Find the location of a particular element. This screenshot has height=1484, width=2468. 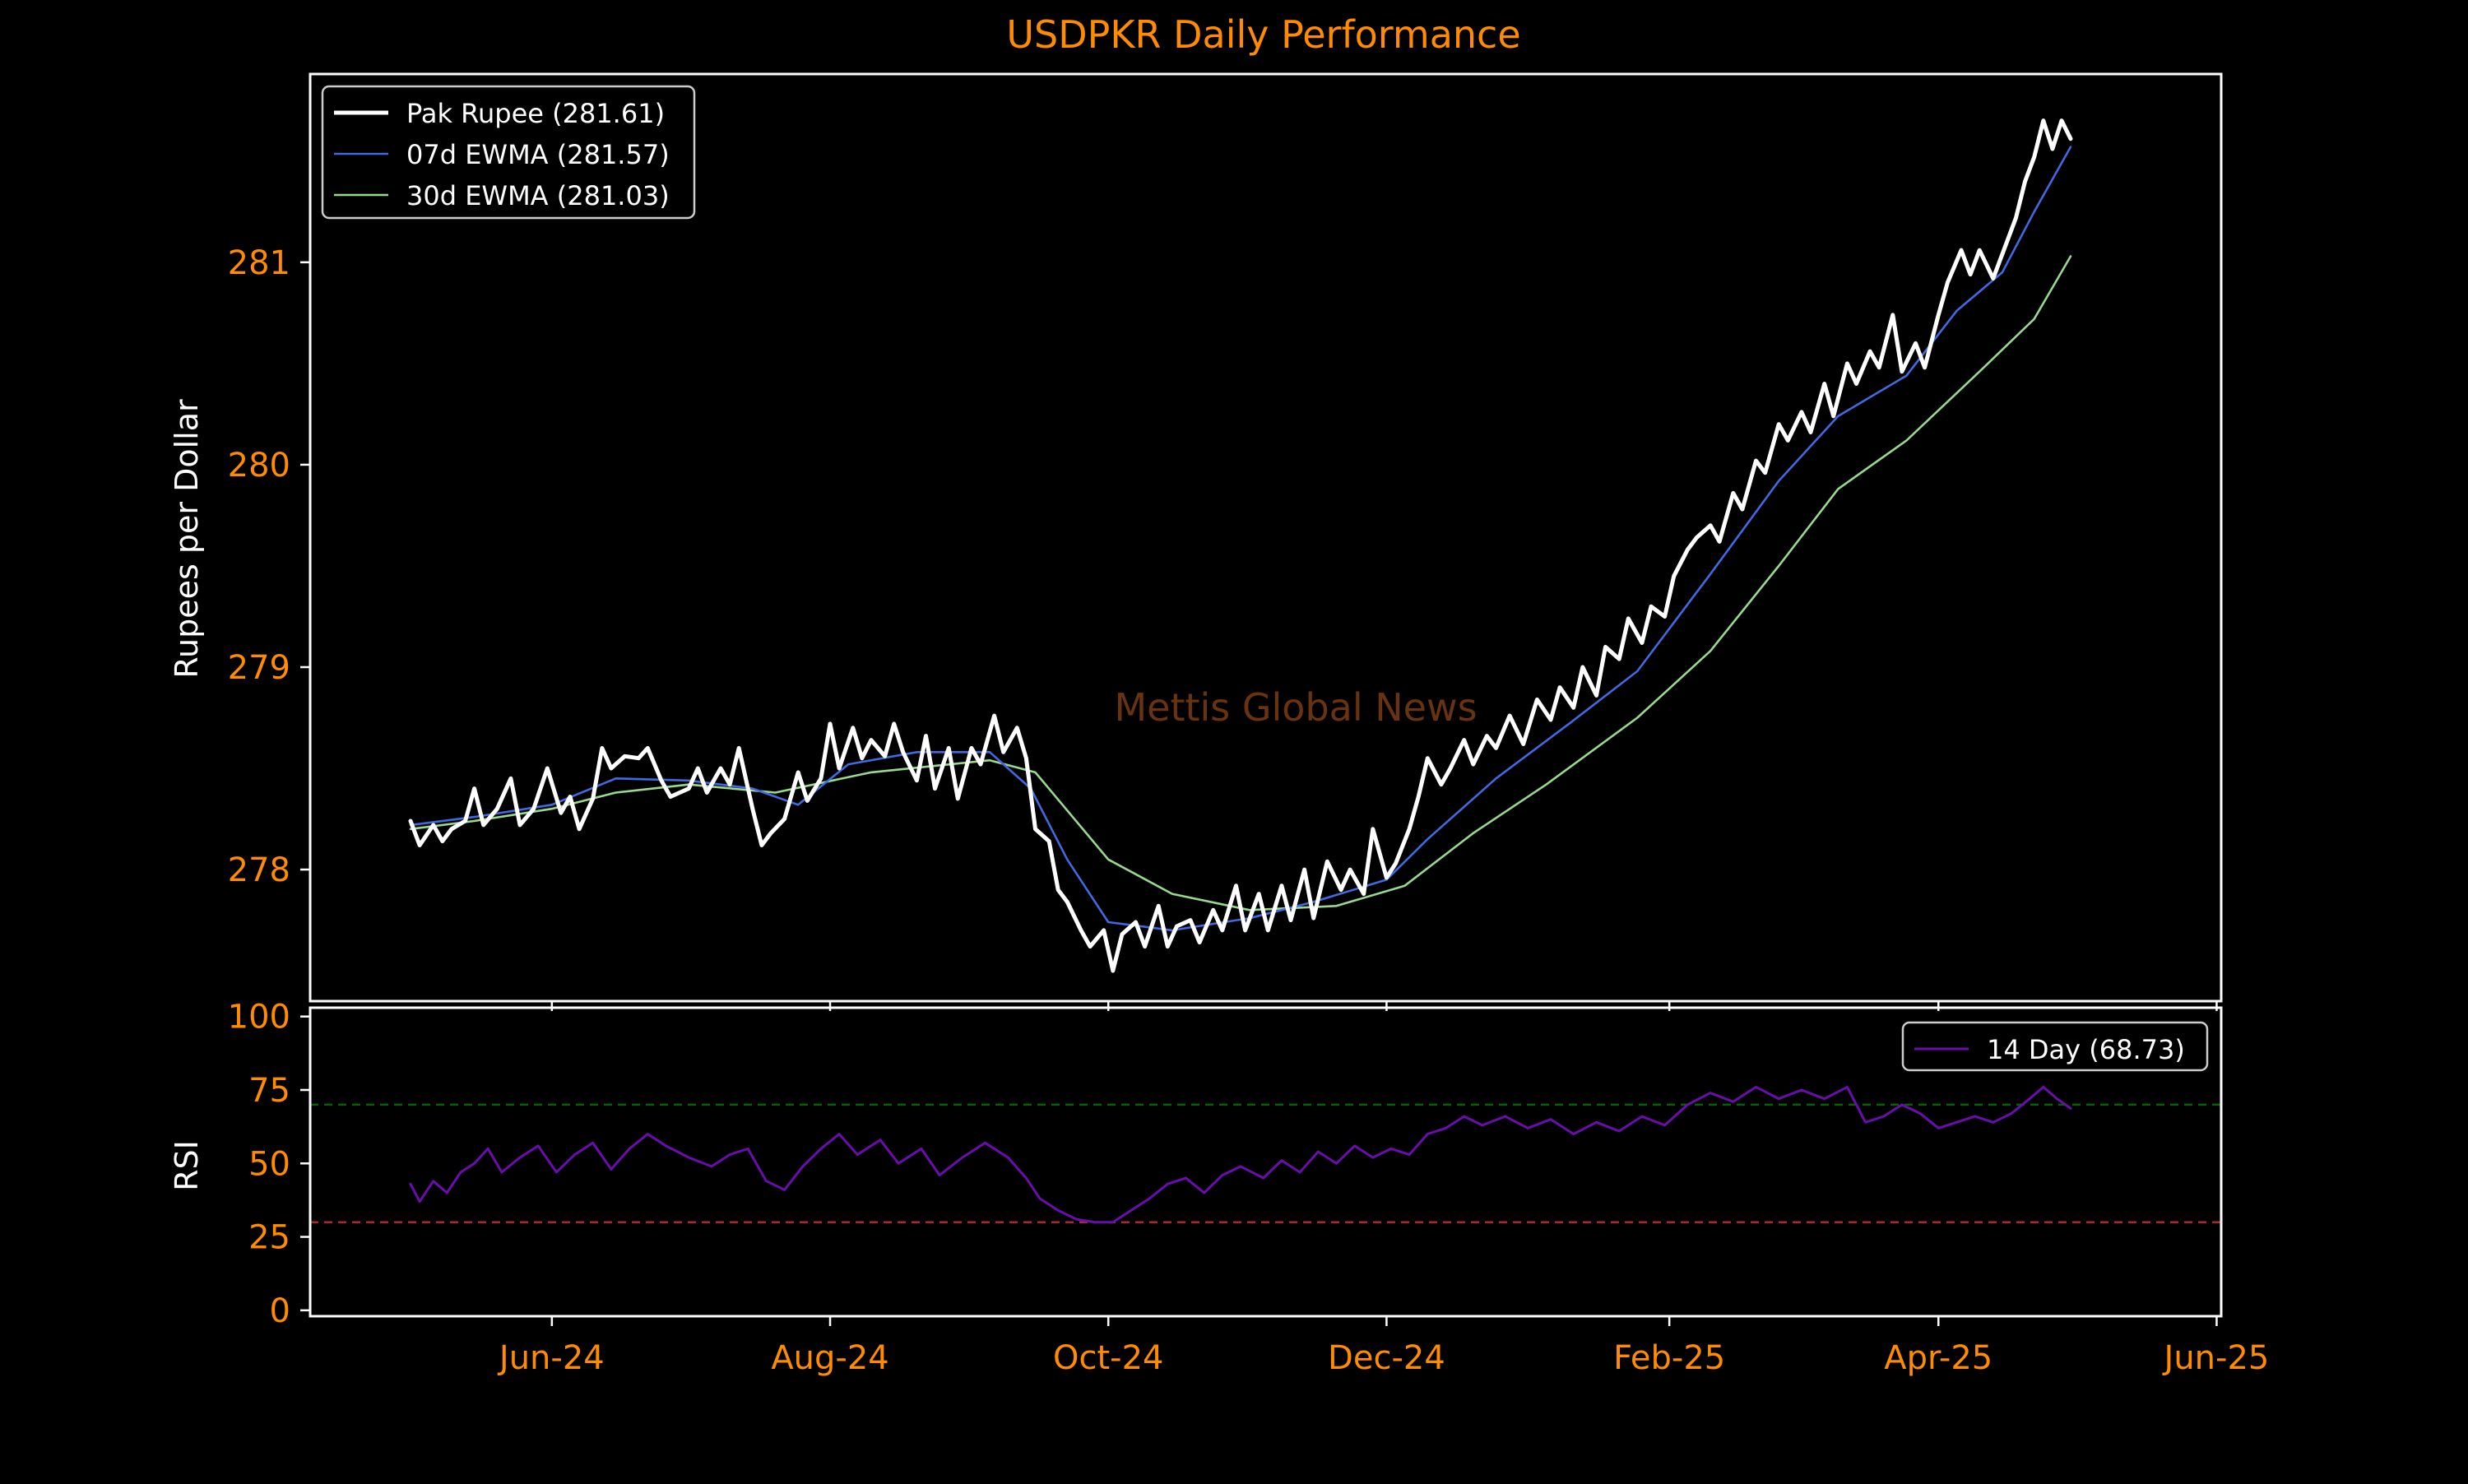

x-tick-label: Feb-25 is located at coordinates (1669, 1358).